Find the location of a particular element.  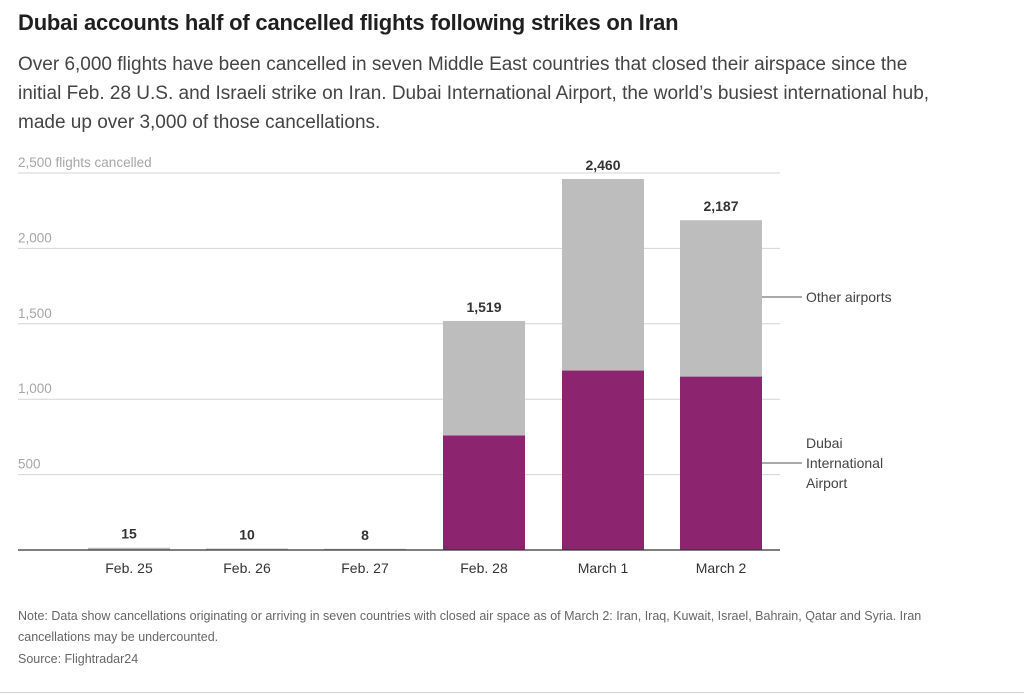

bottom-divider is located at coordinates (512, 692).